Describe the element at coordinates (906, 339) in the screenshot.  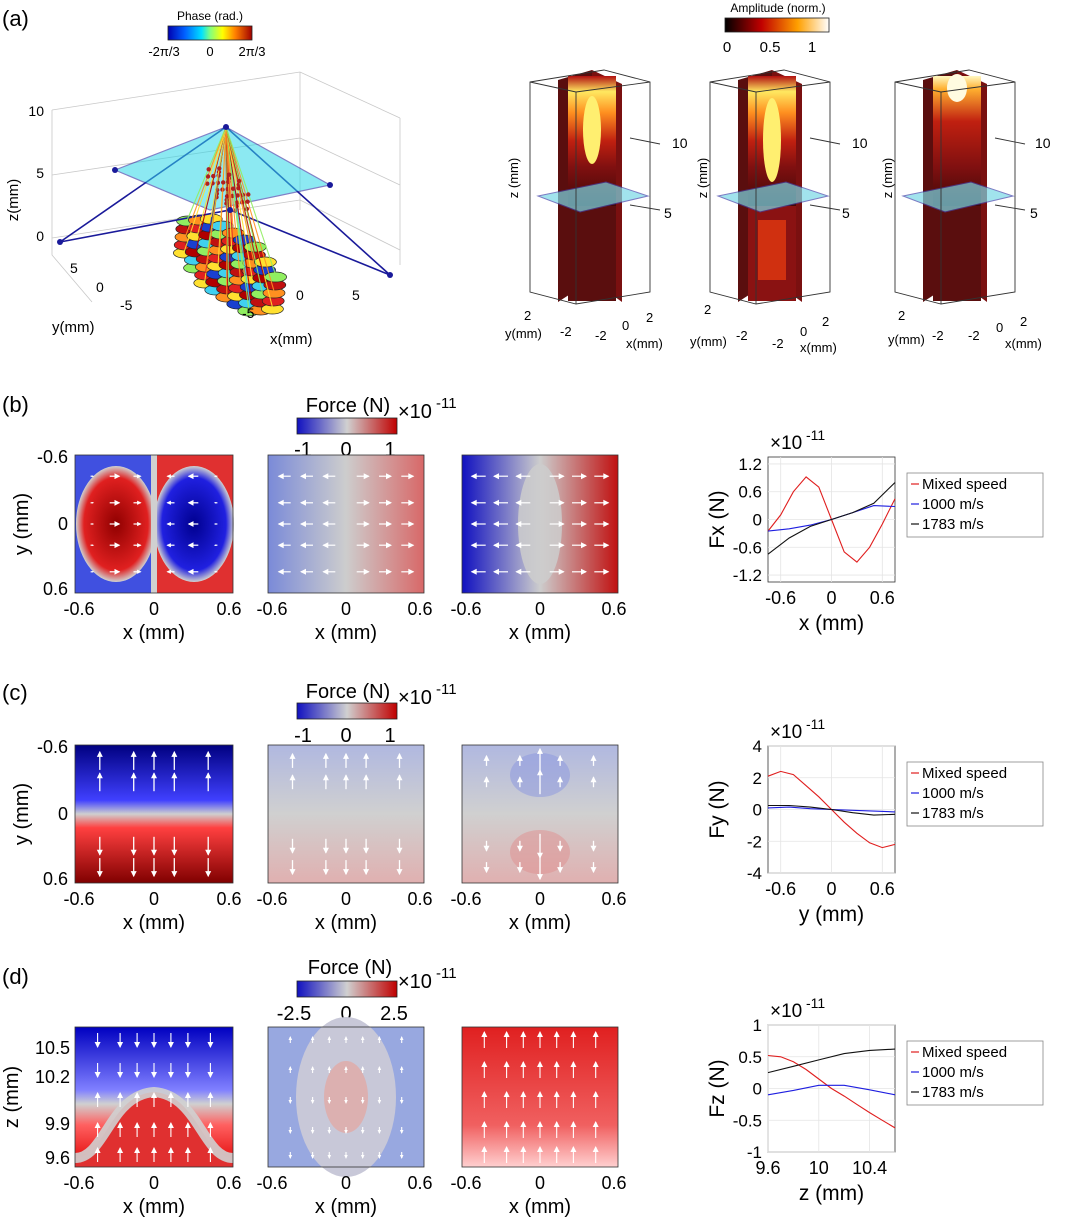
I see `vol-y-label: y(mm)` at that location.